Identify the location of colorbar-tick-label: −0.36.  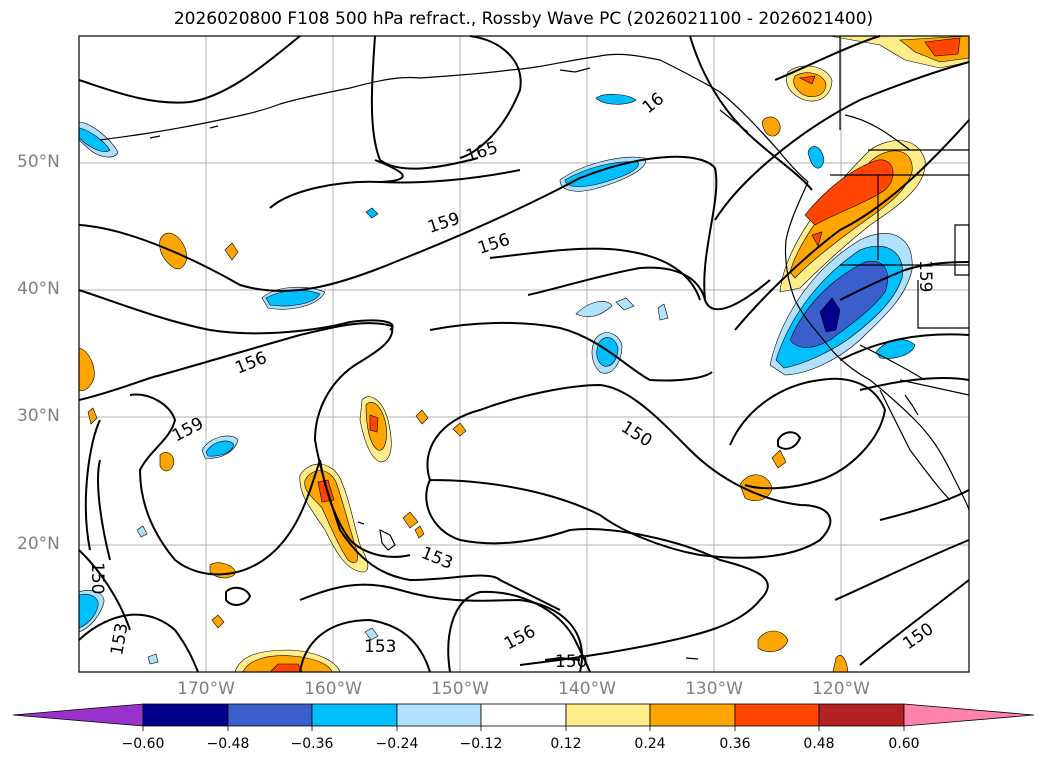
(312, 744).